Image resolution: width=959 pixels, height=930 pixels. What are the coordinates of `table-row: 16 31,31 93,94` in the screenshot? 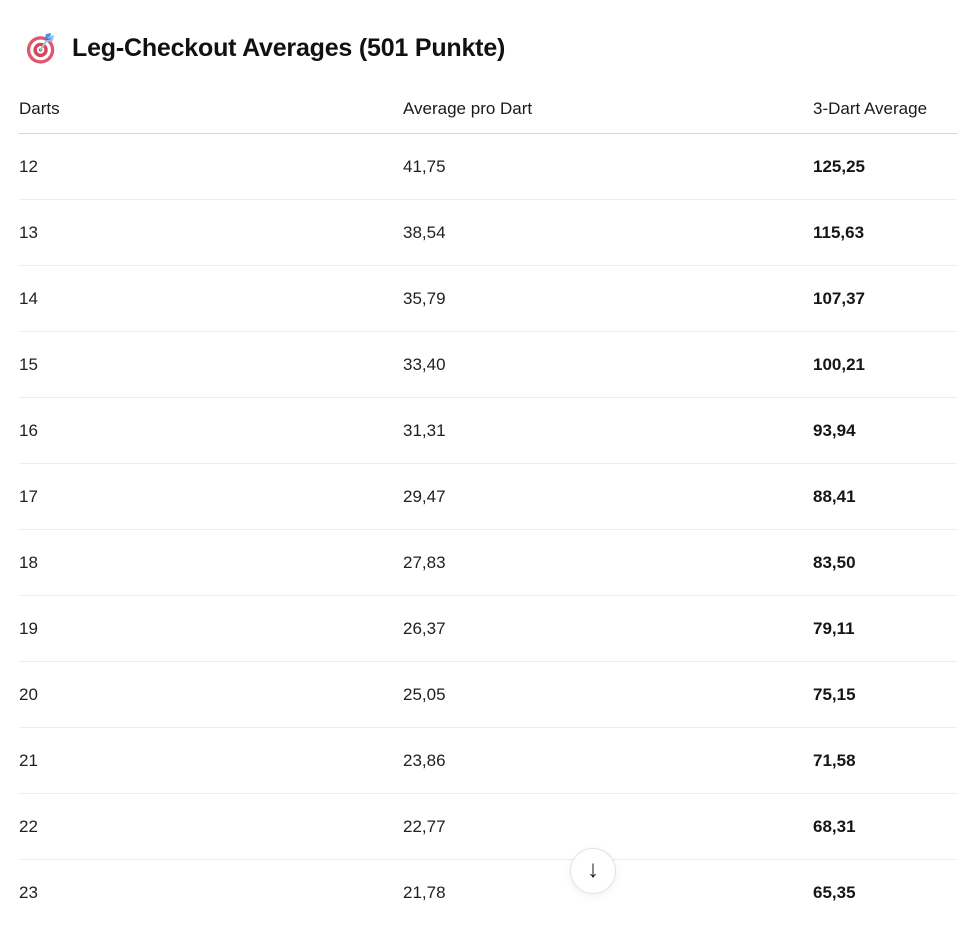 It's located at (488, 430).